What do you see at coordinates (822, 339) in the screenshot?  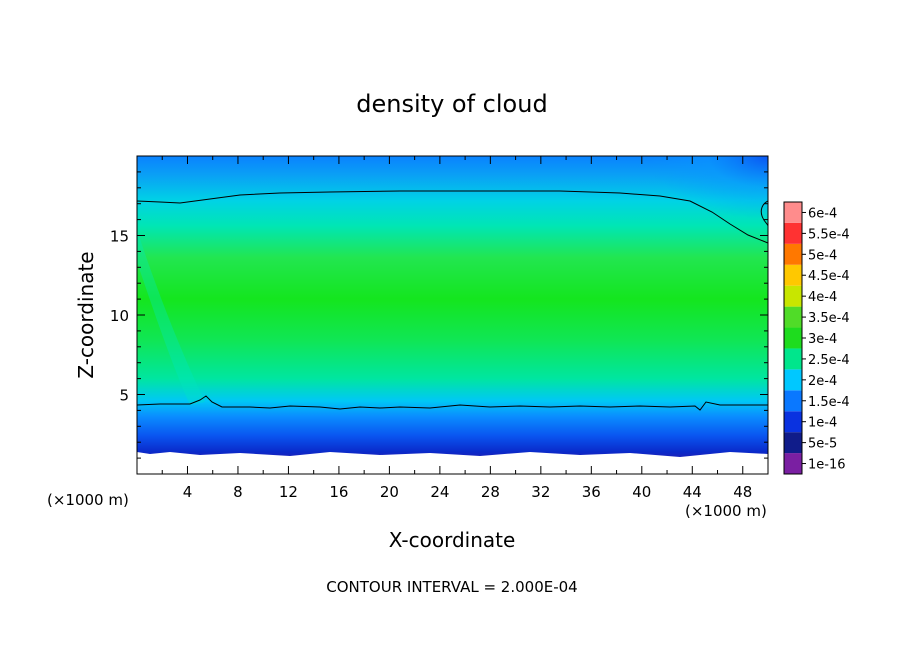 I see `colorbar-label: 3e-4` at bounding box center [822, 339].